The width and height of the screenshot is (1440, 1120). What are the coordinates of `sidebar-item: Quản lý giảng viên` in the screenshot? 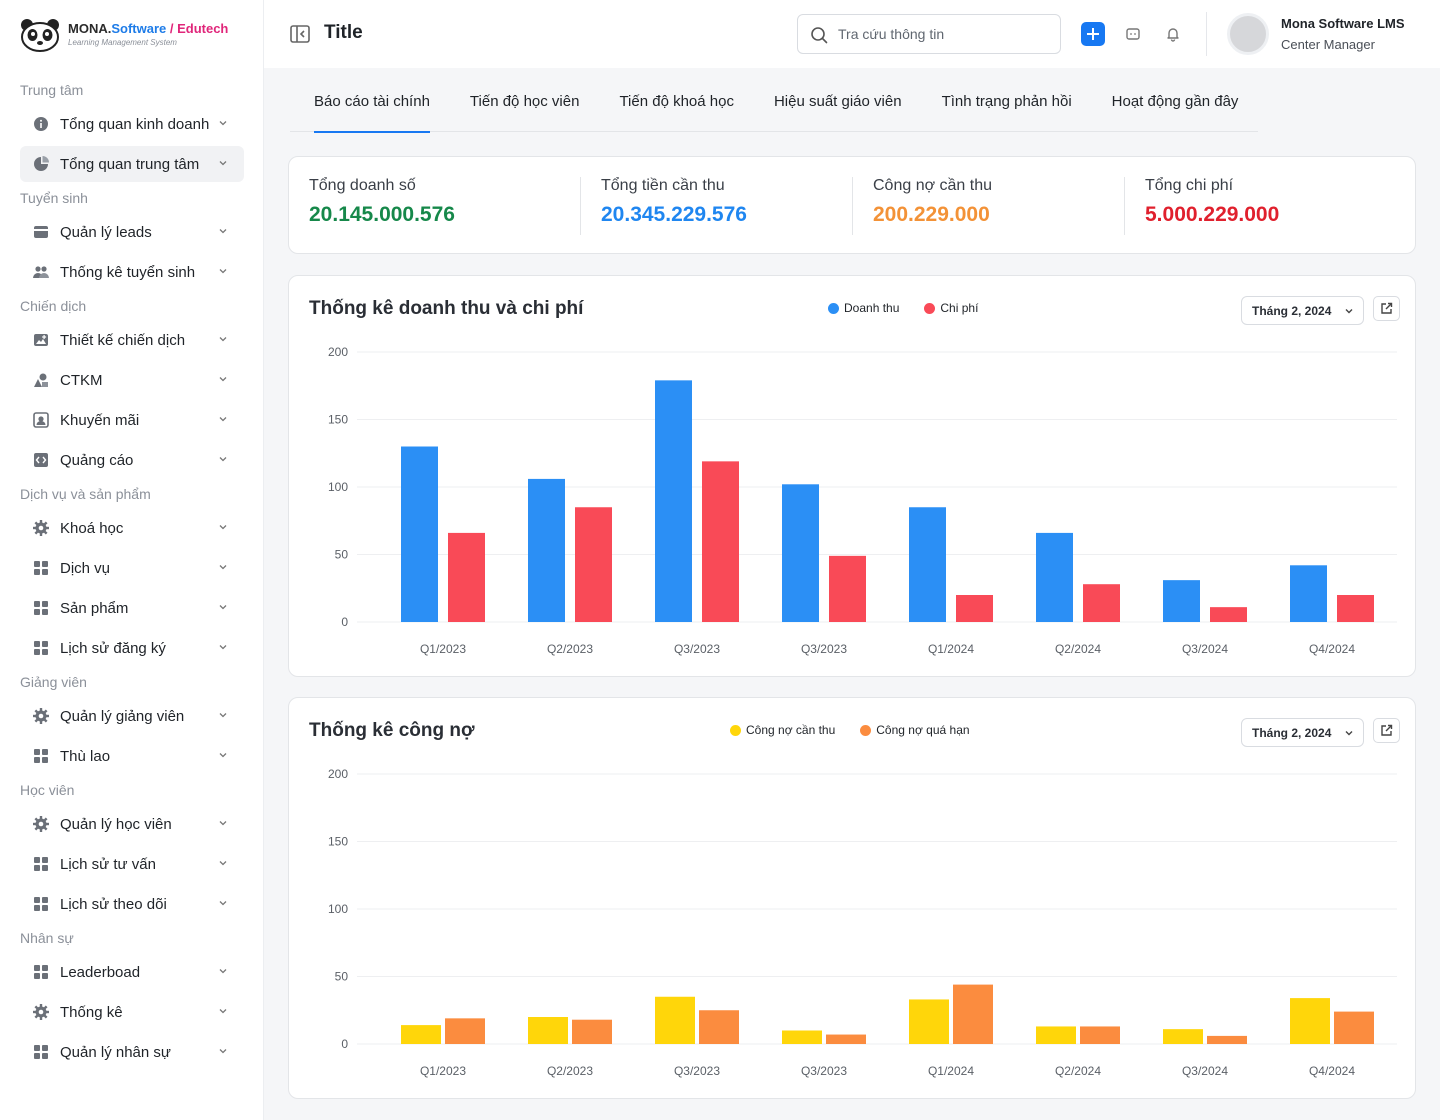 It's located at (132, 716).